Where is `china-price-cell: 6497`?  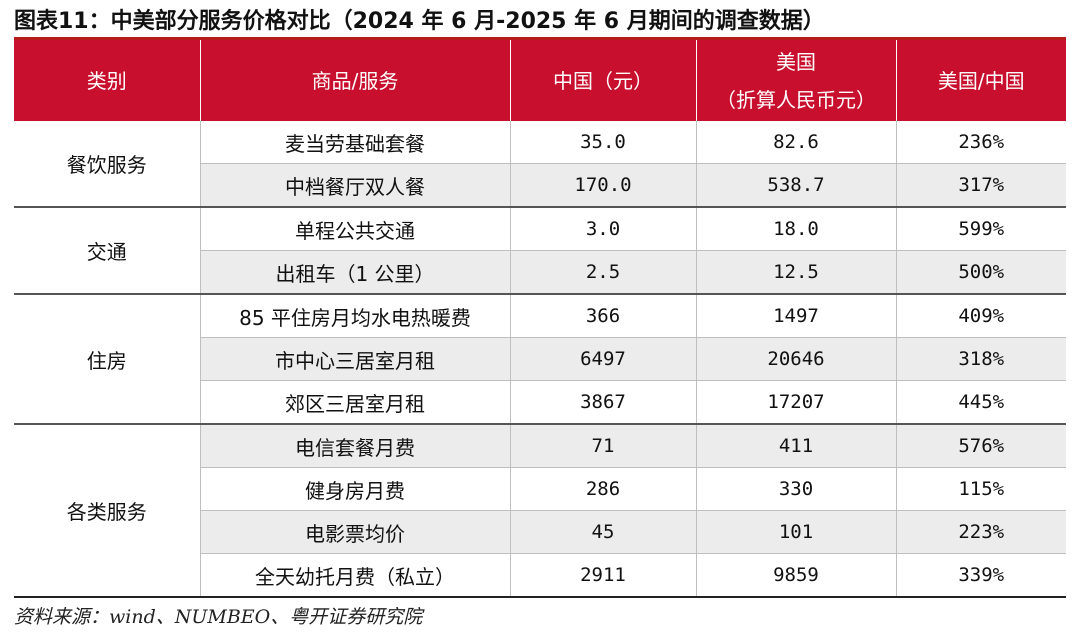
china-price-cell: 6497 is located at coordinates (602, 359).